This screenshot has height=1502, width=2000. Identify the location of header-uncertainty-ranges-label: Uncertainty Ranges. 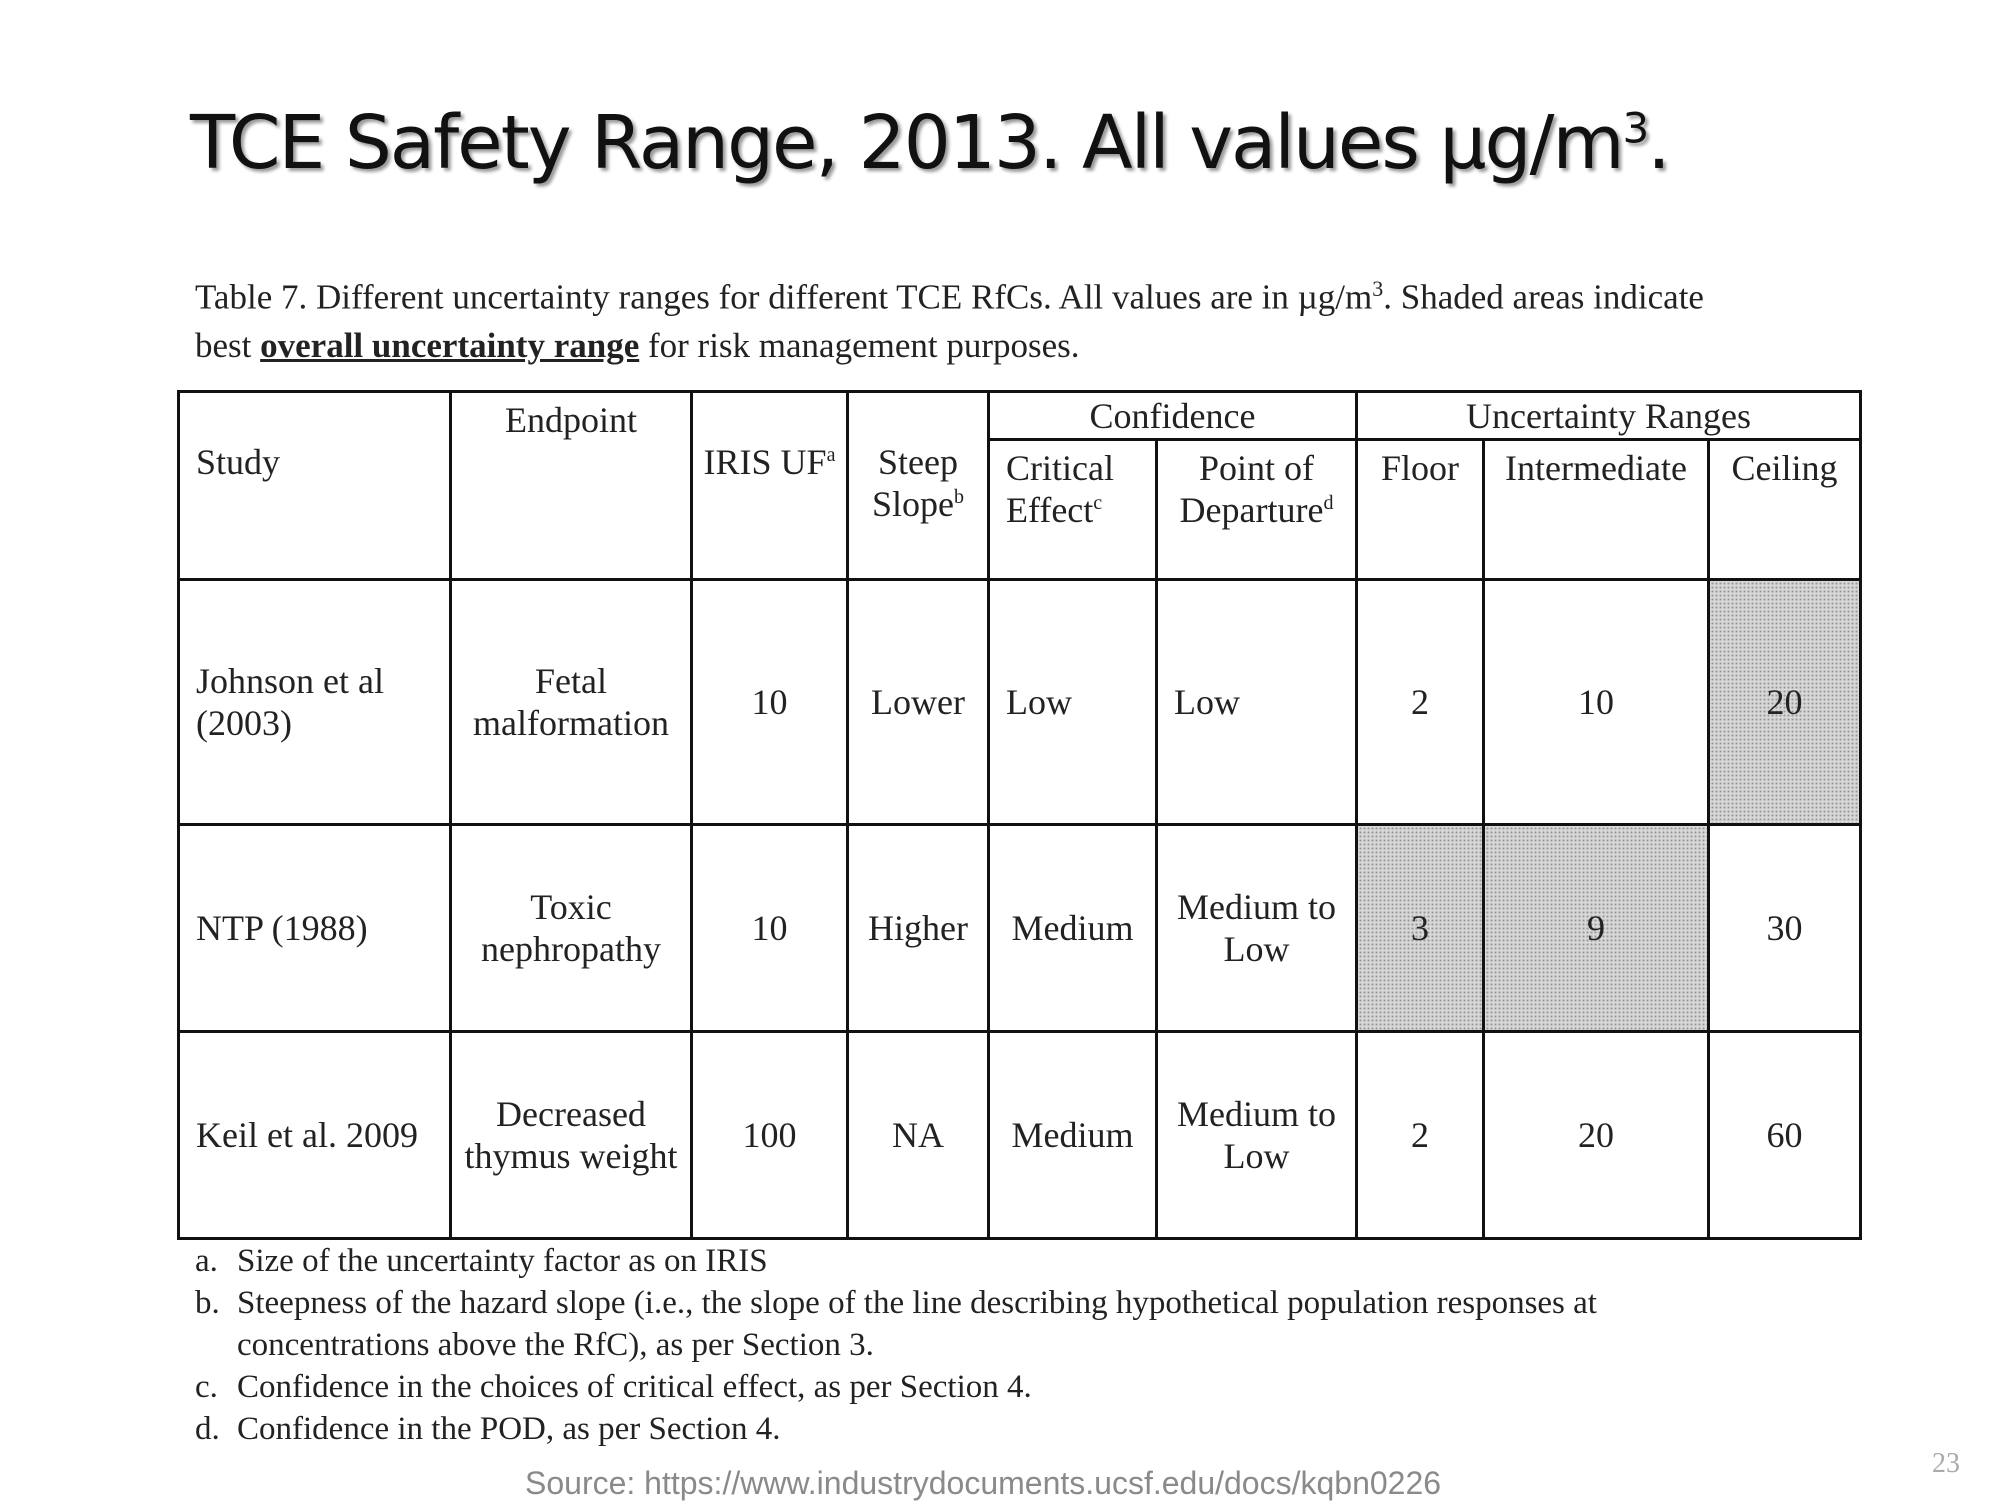
(1608, 415).